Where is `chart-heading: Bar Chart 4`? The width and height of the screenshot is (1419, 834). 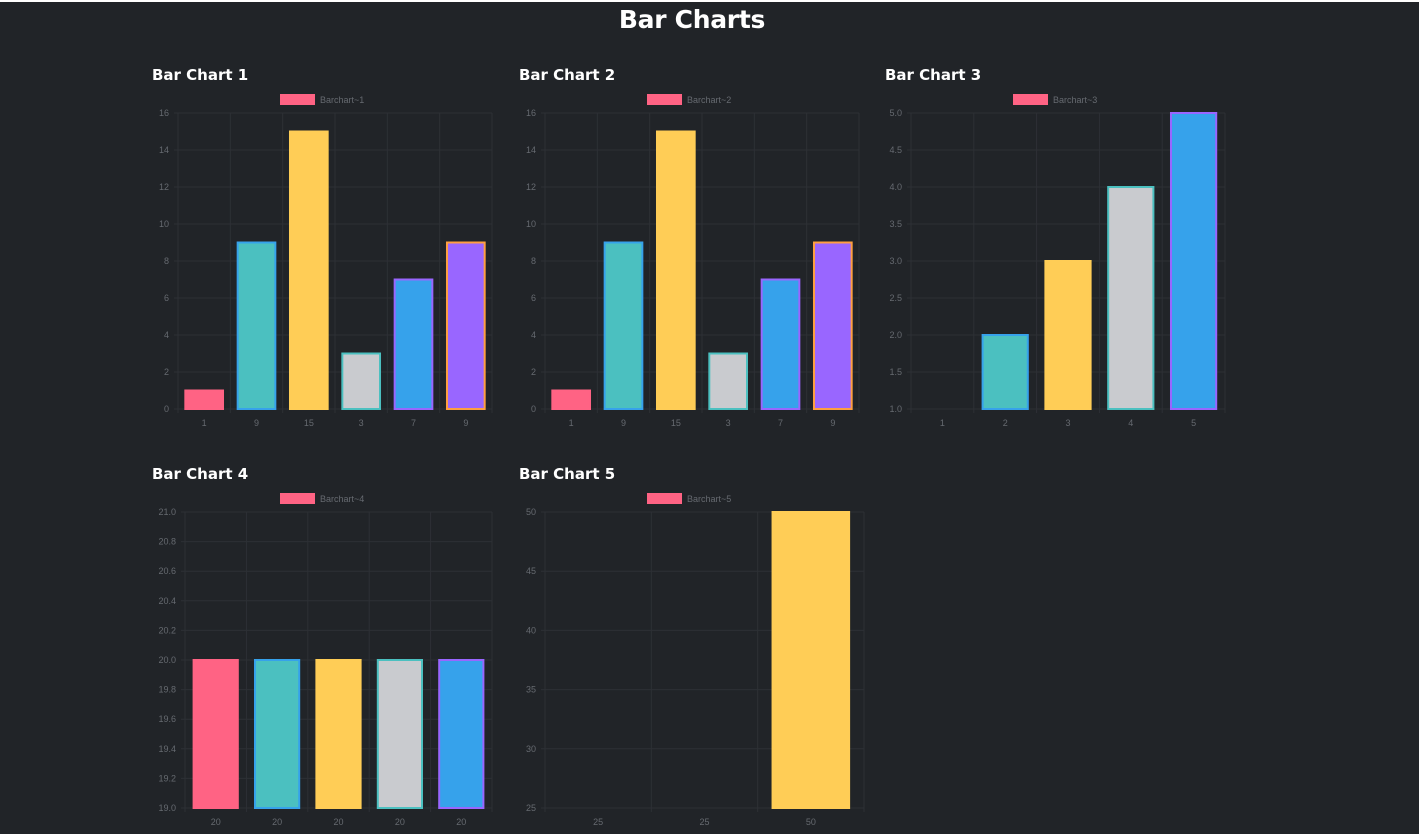 chart-heading: Bar Chart 4 is located at coordinates (200, 474).